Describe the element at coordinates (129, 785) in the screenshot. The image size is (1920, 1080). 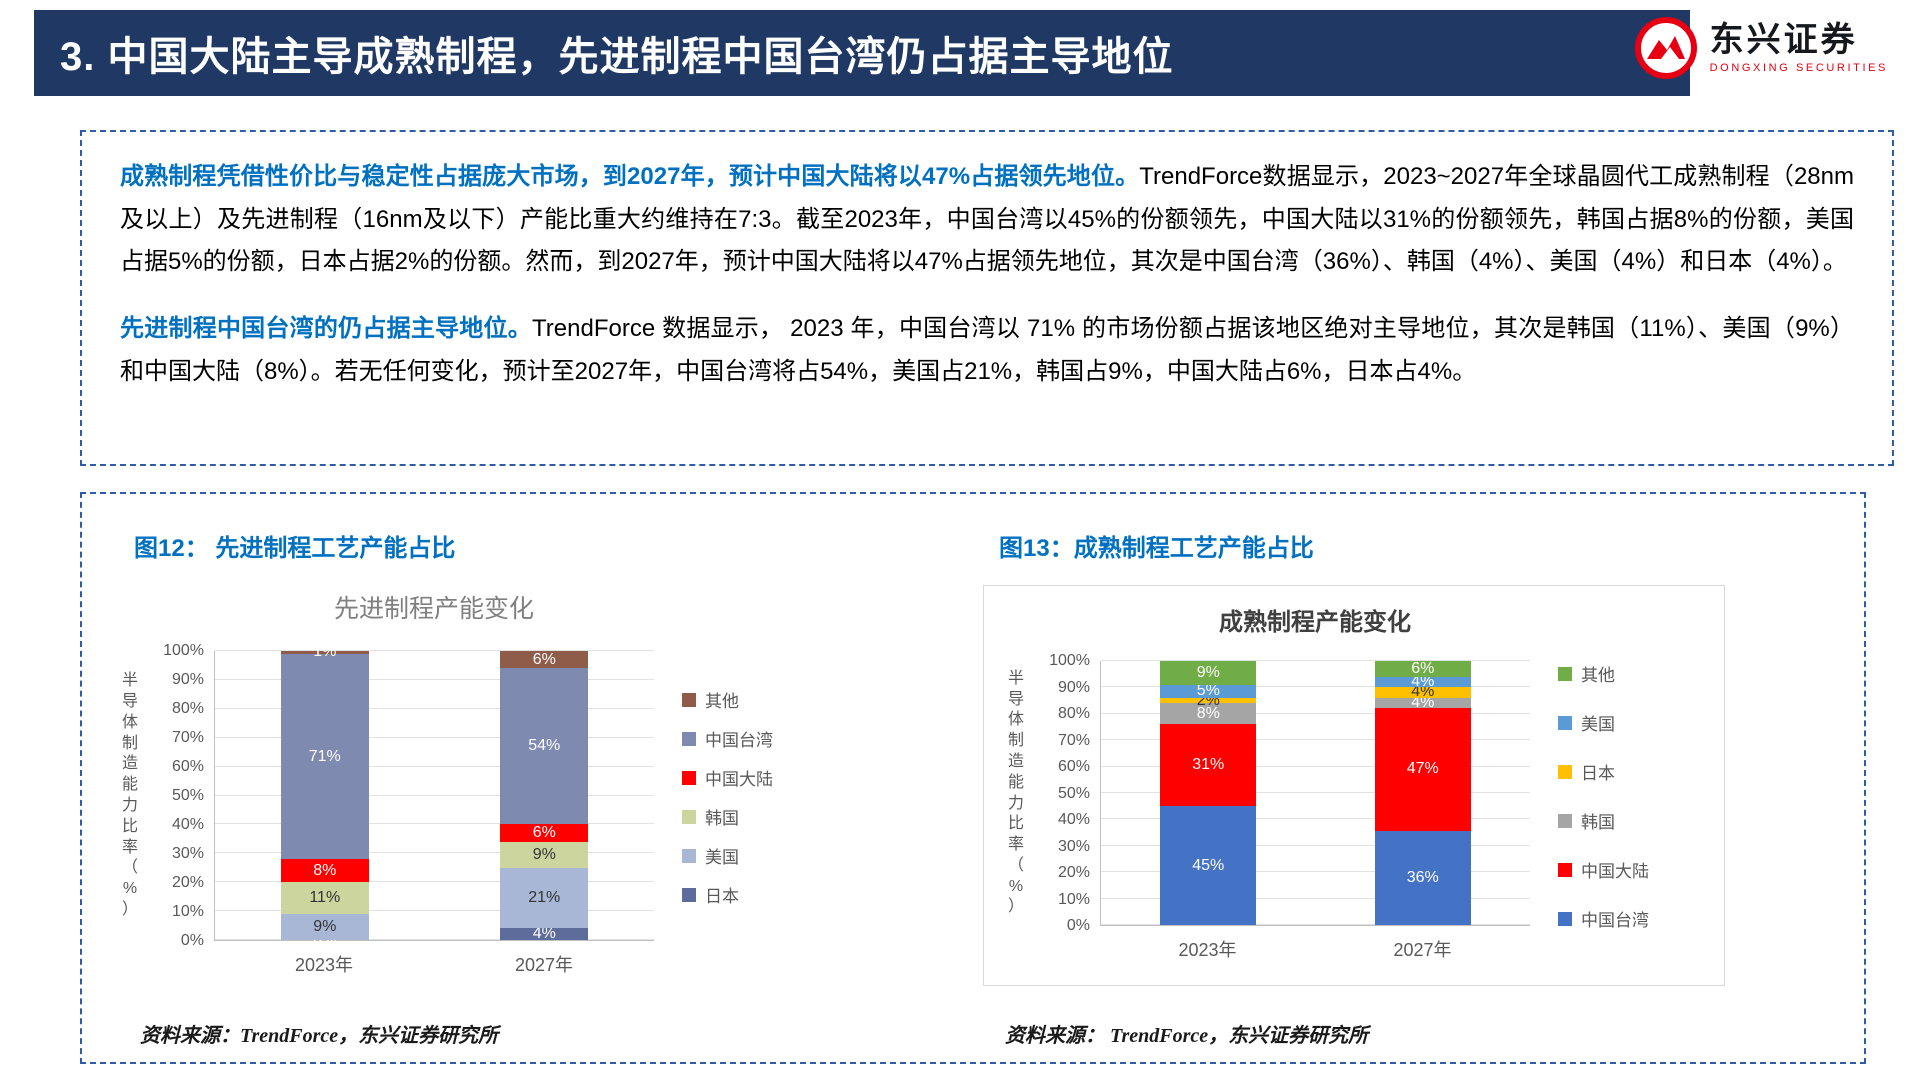
I see `y-axis-title-char: 能` at that location.